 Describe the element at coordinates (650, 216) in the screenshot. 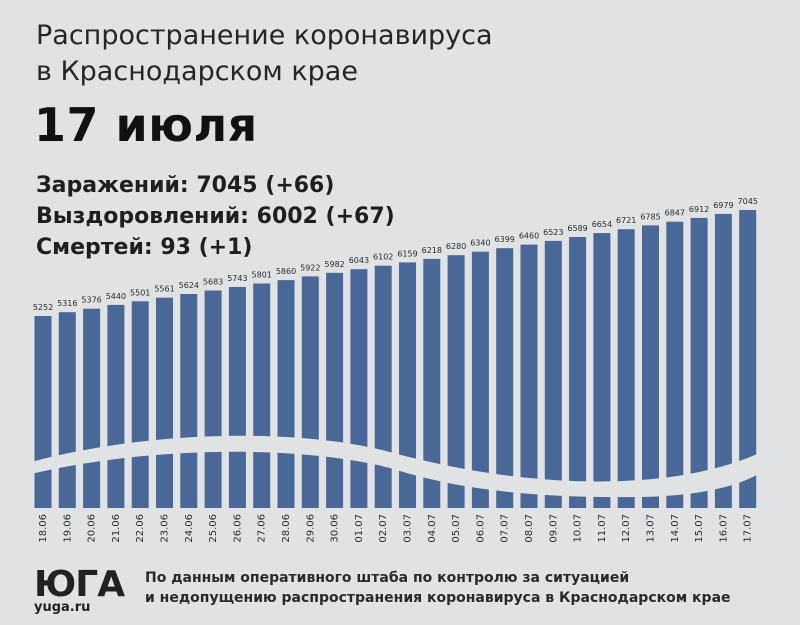

I see `value-label: 6785` at that location.